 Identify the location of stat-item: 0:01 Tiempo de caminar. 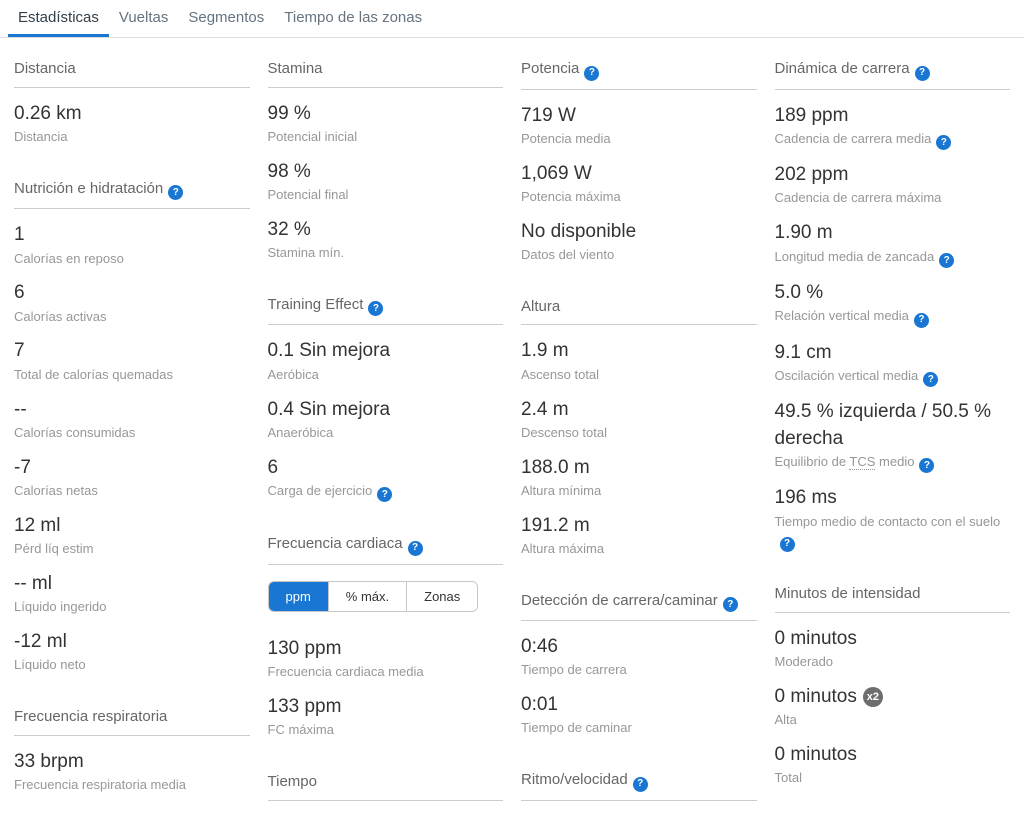
(639, 715).